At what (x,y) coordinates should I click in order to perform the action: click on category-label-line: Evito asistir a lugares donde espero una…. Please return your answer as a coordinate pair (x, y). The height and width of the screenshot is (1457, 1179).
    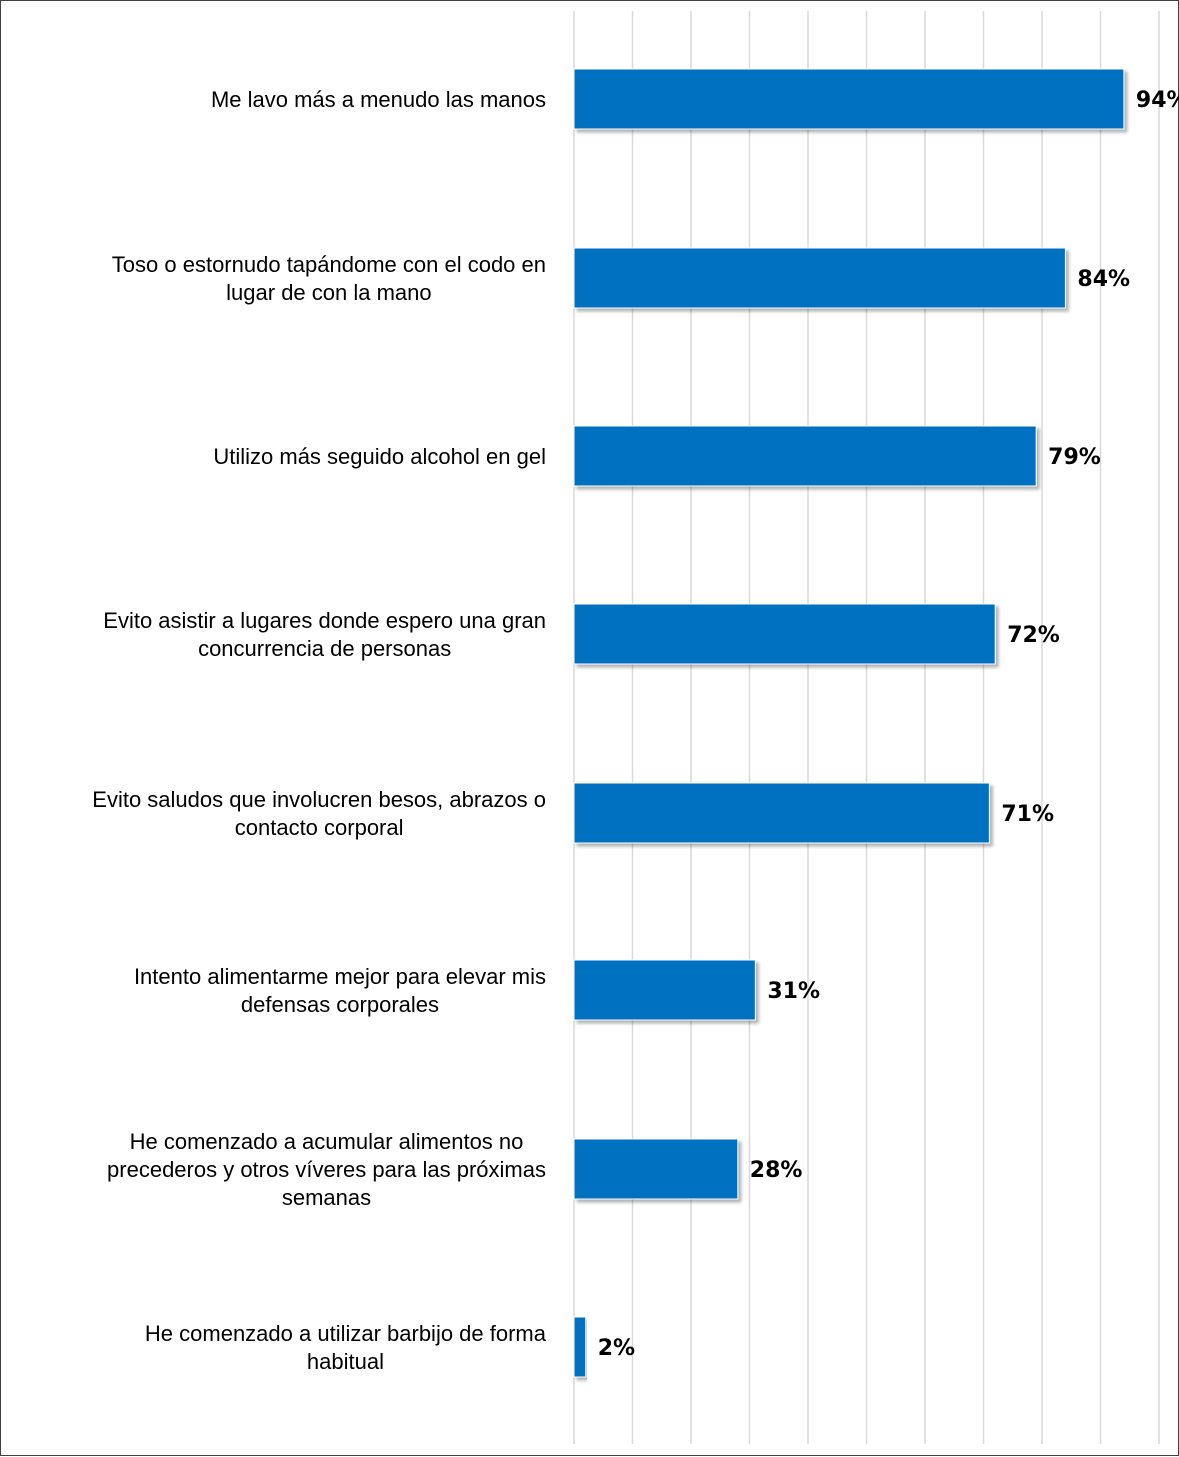
    Looking at the image, I should click on (324, 620).